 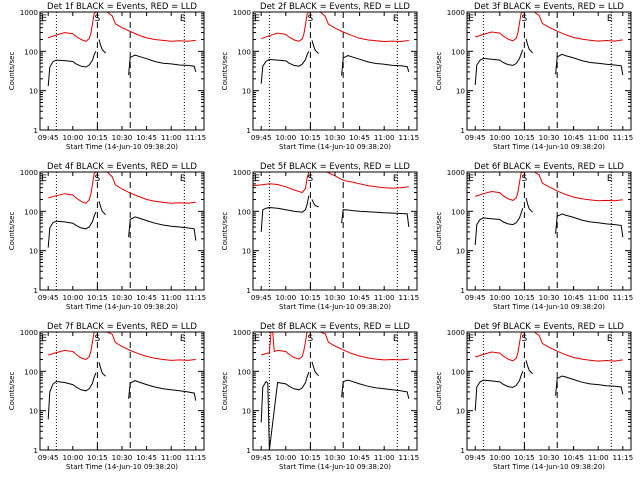 I want to click on x-axis-label: Start Time (14-Jun-10 09:38:20), so click(x=122, y=147).